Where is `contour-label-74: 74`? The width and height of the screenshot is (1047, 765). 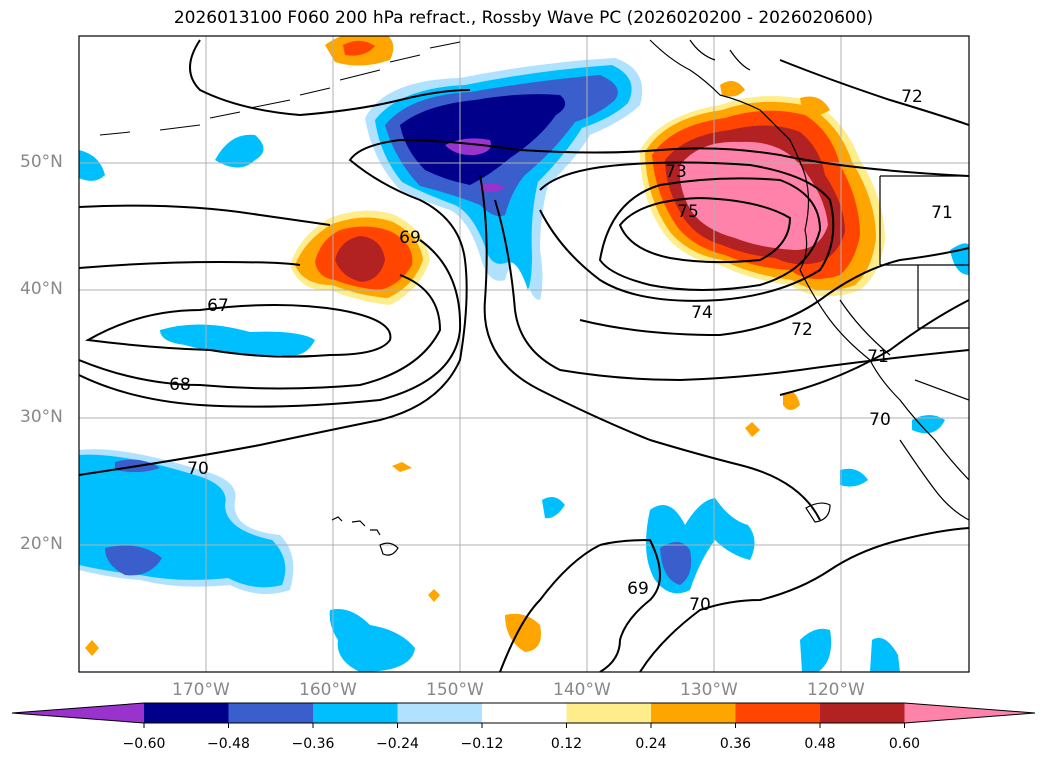
contour-label-74: 74 is located at coordinates (702, 313).